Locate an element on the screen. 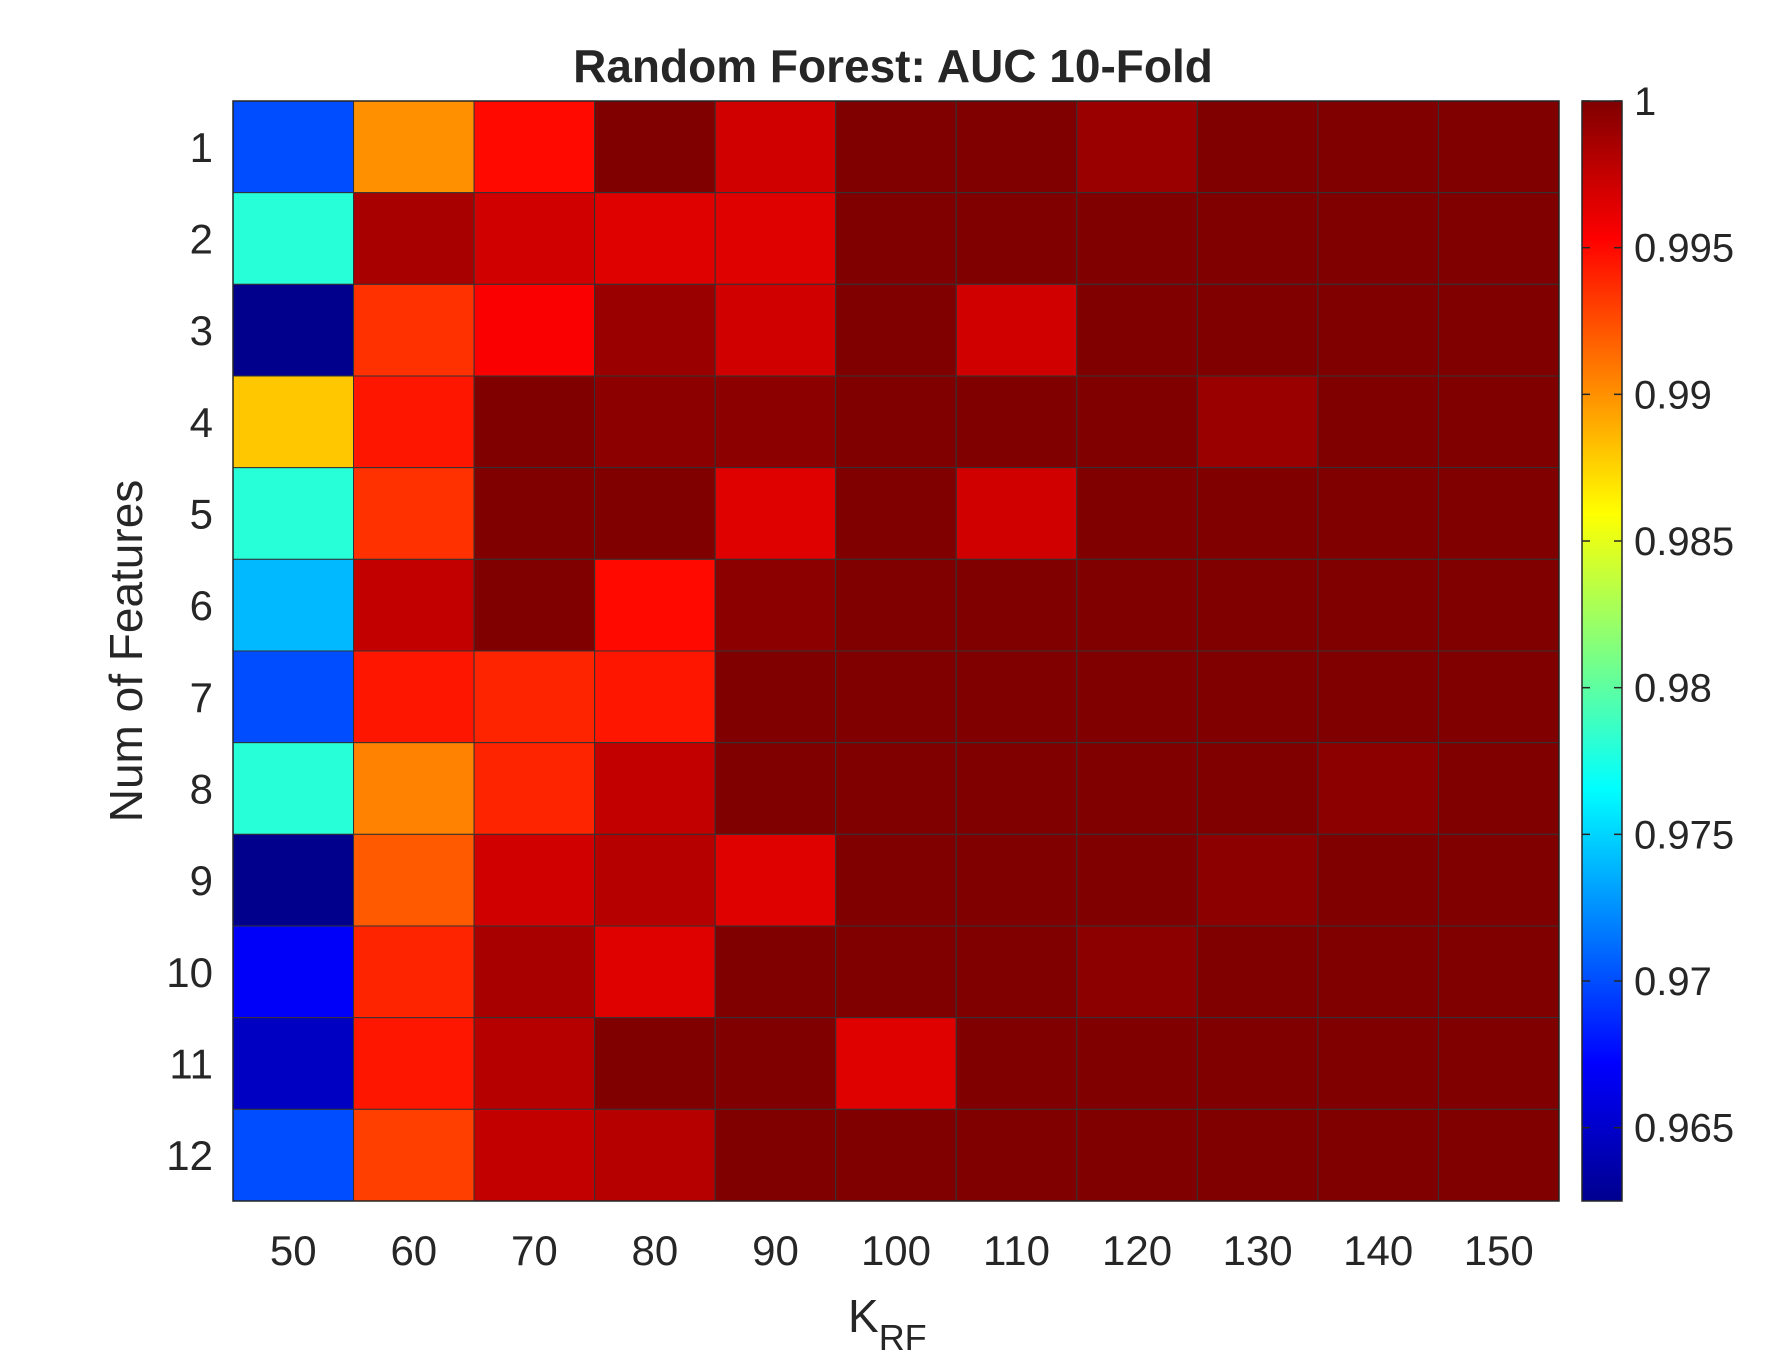 This screenshot has width=1787, height=1364. heatmap-cell-r6-c70 is located at coordinates (534, 605).